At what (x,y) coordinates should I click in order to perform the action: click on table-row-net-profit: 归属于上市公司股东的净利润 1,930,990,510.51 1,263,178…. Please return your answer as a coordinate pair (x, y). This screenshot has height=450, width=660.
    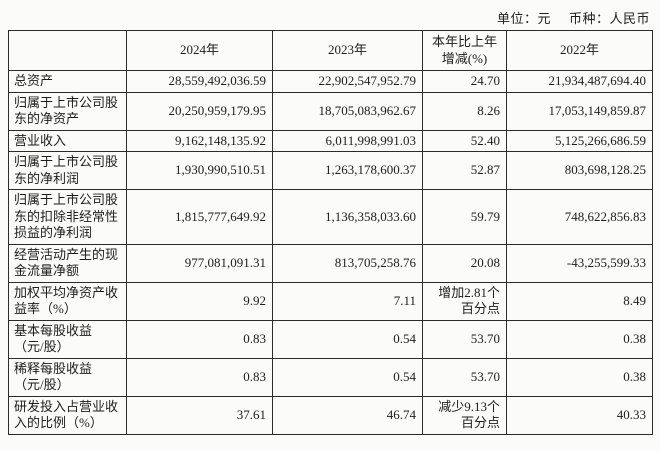
    Looking at the image, I should click on (330, 170).